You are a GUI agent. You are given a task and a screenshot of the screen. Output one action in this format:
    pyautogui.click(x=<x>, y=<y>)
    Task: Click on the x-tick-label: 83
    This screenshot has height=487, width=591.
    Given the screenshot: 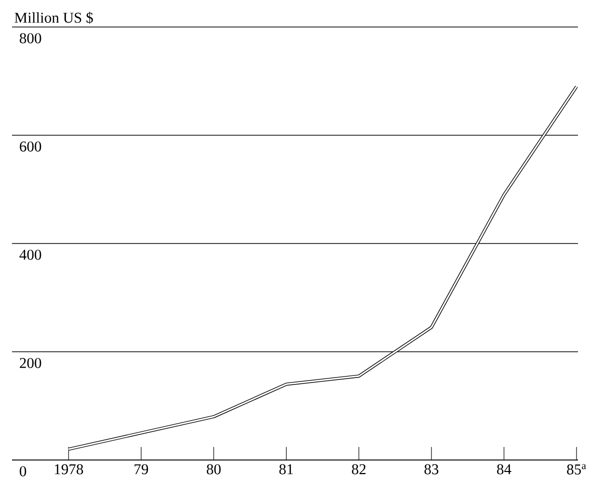 What is the action you would take?
    pyautogui.click(x=431, y=469)
    